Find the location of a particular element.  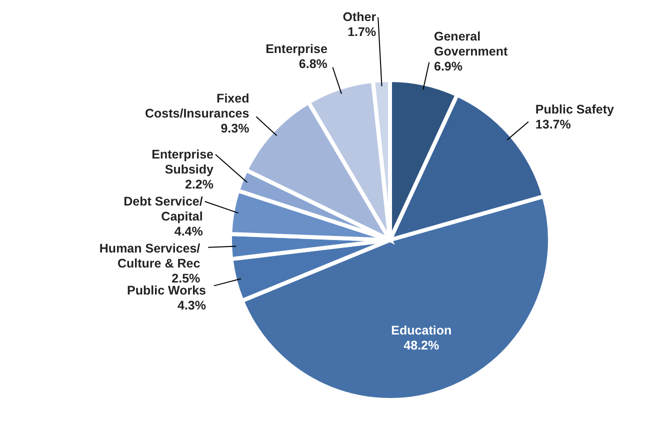

data-label: 4.3% is located at coordinates (191, 305).